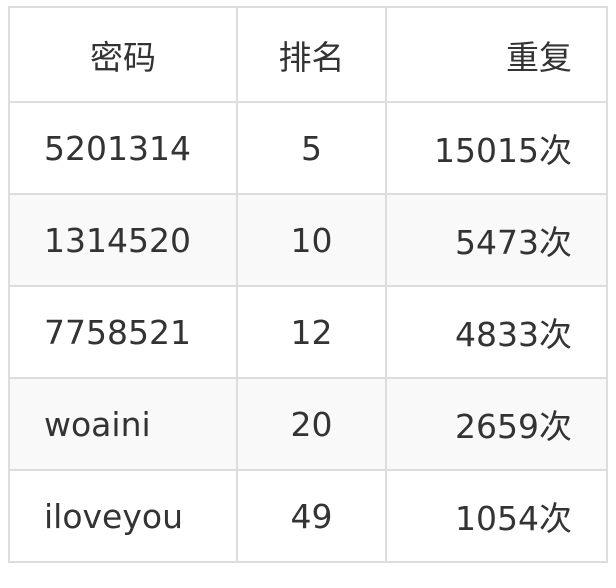  I want to click on cell-repeat: 2659次, so click(496, 424).